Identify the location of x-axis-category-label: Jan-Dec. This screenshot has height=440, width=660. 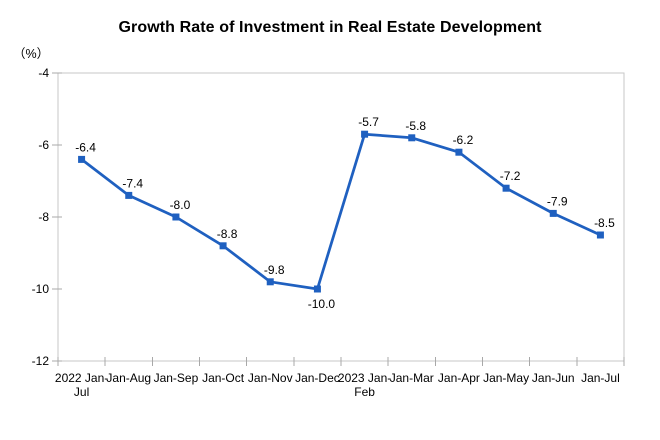
(317, 378).